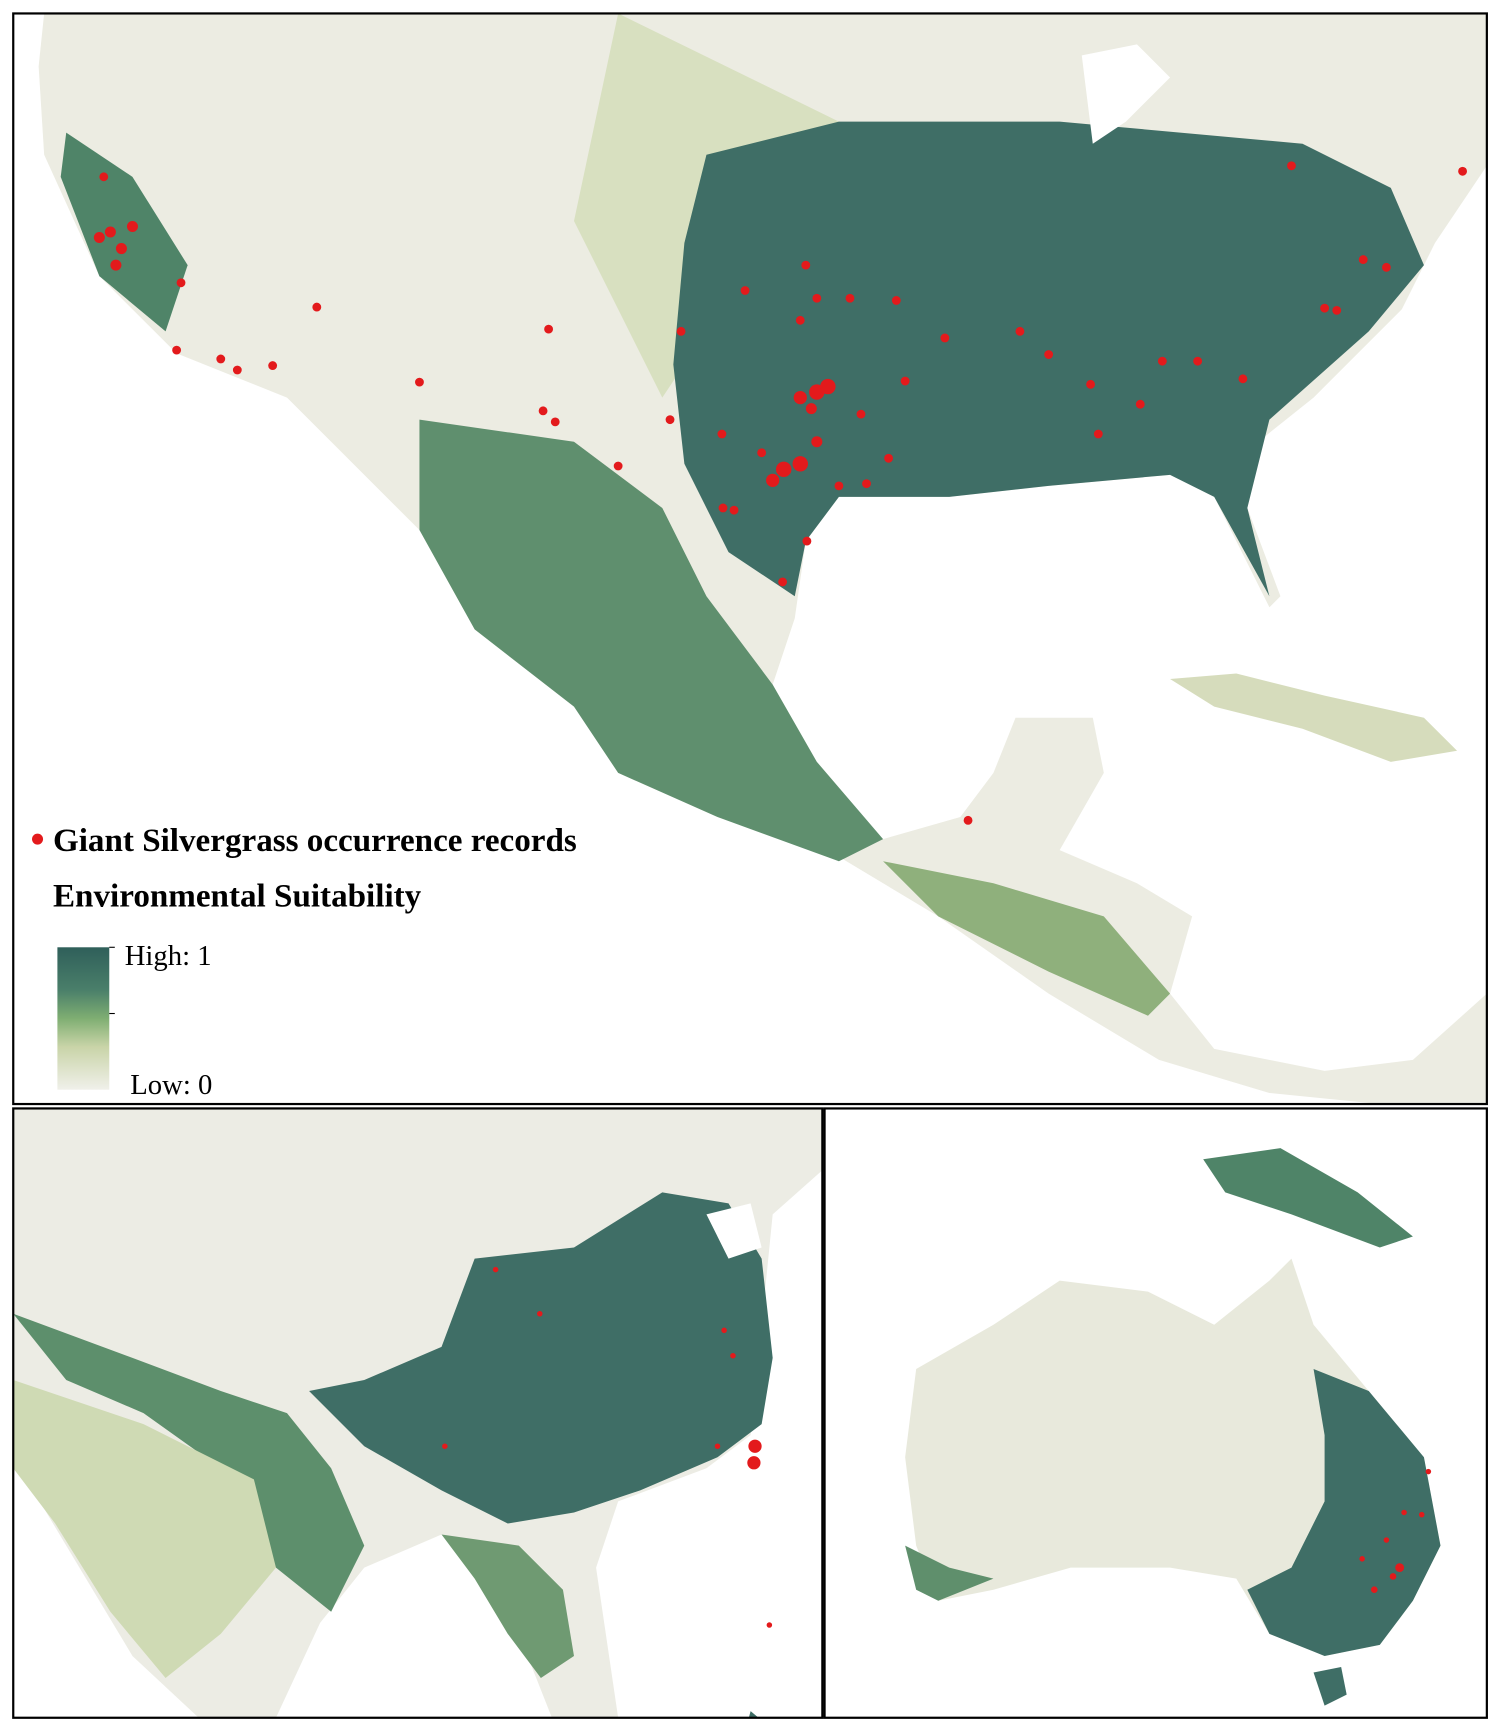 This screenshot has width=1499, height=1729. What do you see at coordinates (237, 895) in the screenshot?
I see `legend-title: Environmental Suitability` at bounding box center [237, 895].